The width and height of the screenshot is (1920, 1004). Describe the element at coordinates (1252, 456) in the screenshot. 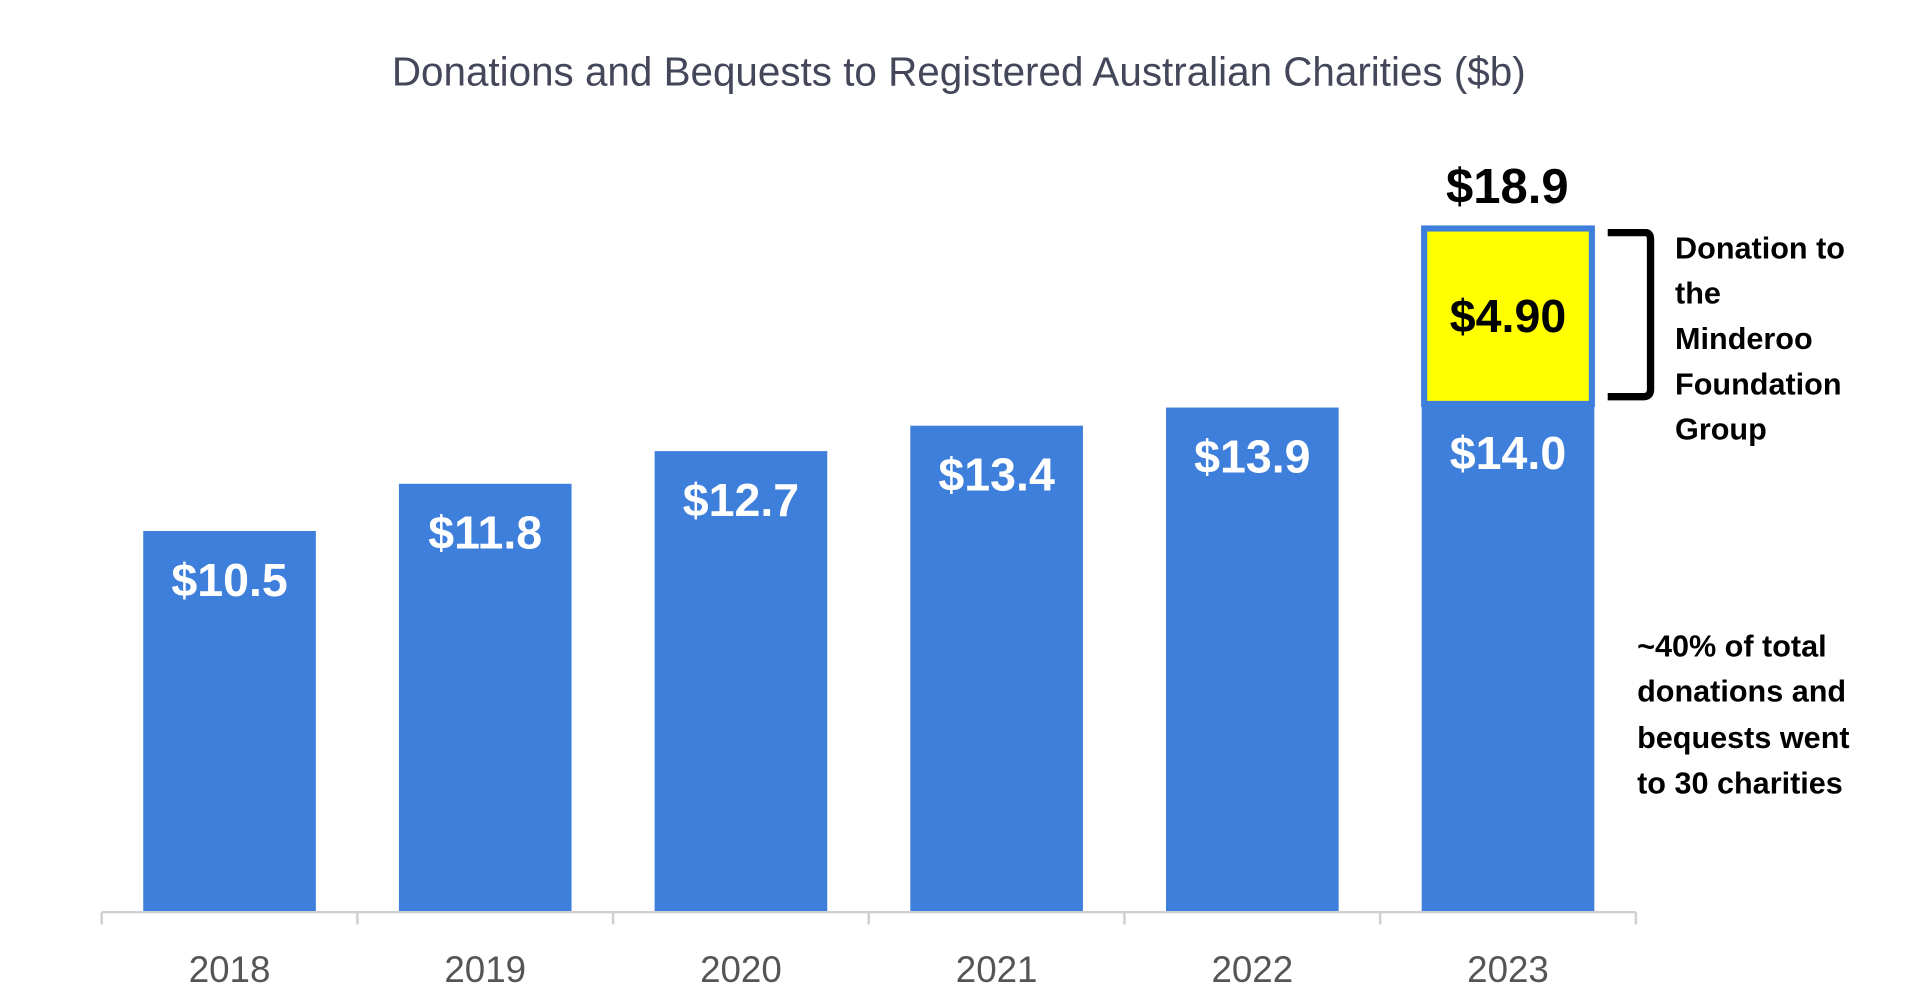

I see `value-label-2022: $13.9` at that location.